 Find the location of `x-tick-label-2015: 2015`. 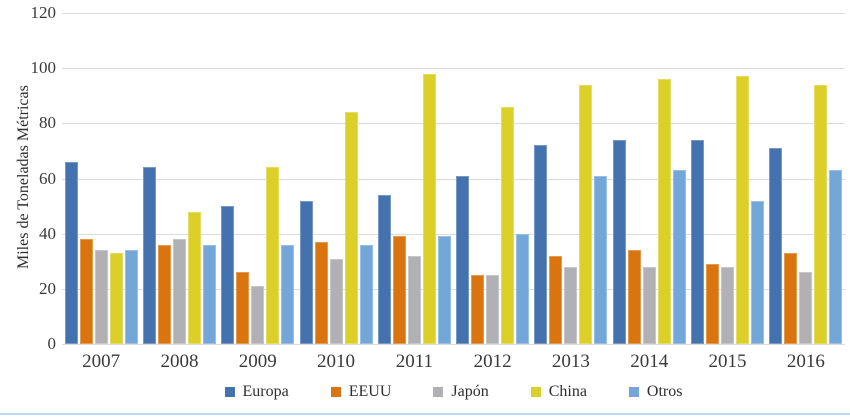

x-tick-label-2015: 2015 is located at coordinates (727, 361).